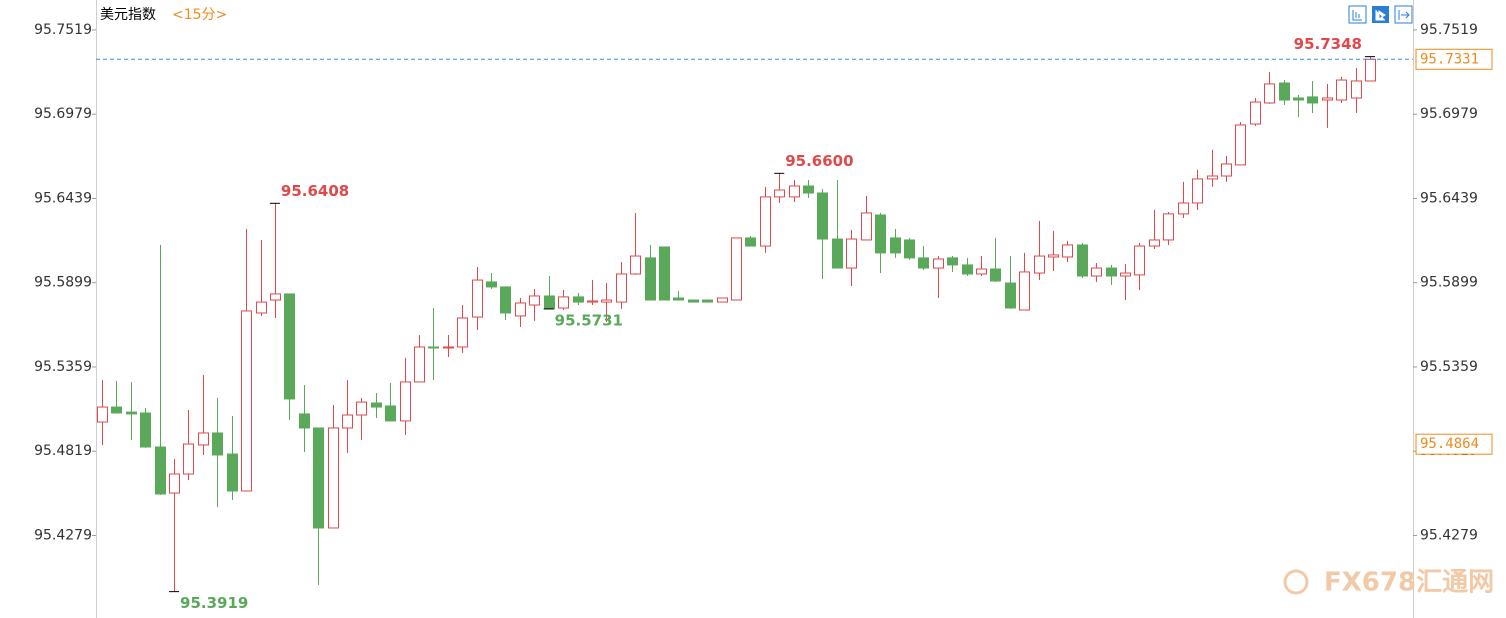 This screenshot has width=1506, height=618. I want to click on chart-title: 美元指数, so click(128, 15).